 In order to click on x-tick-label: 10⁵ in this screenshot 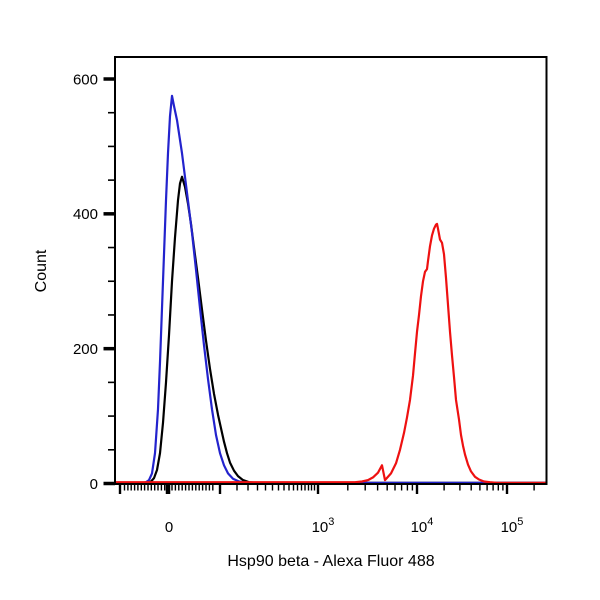, I will do `click(512, 526)`.